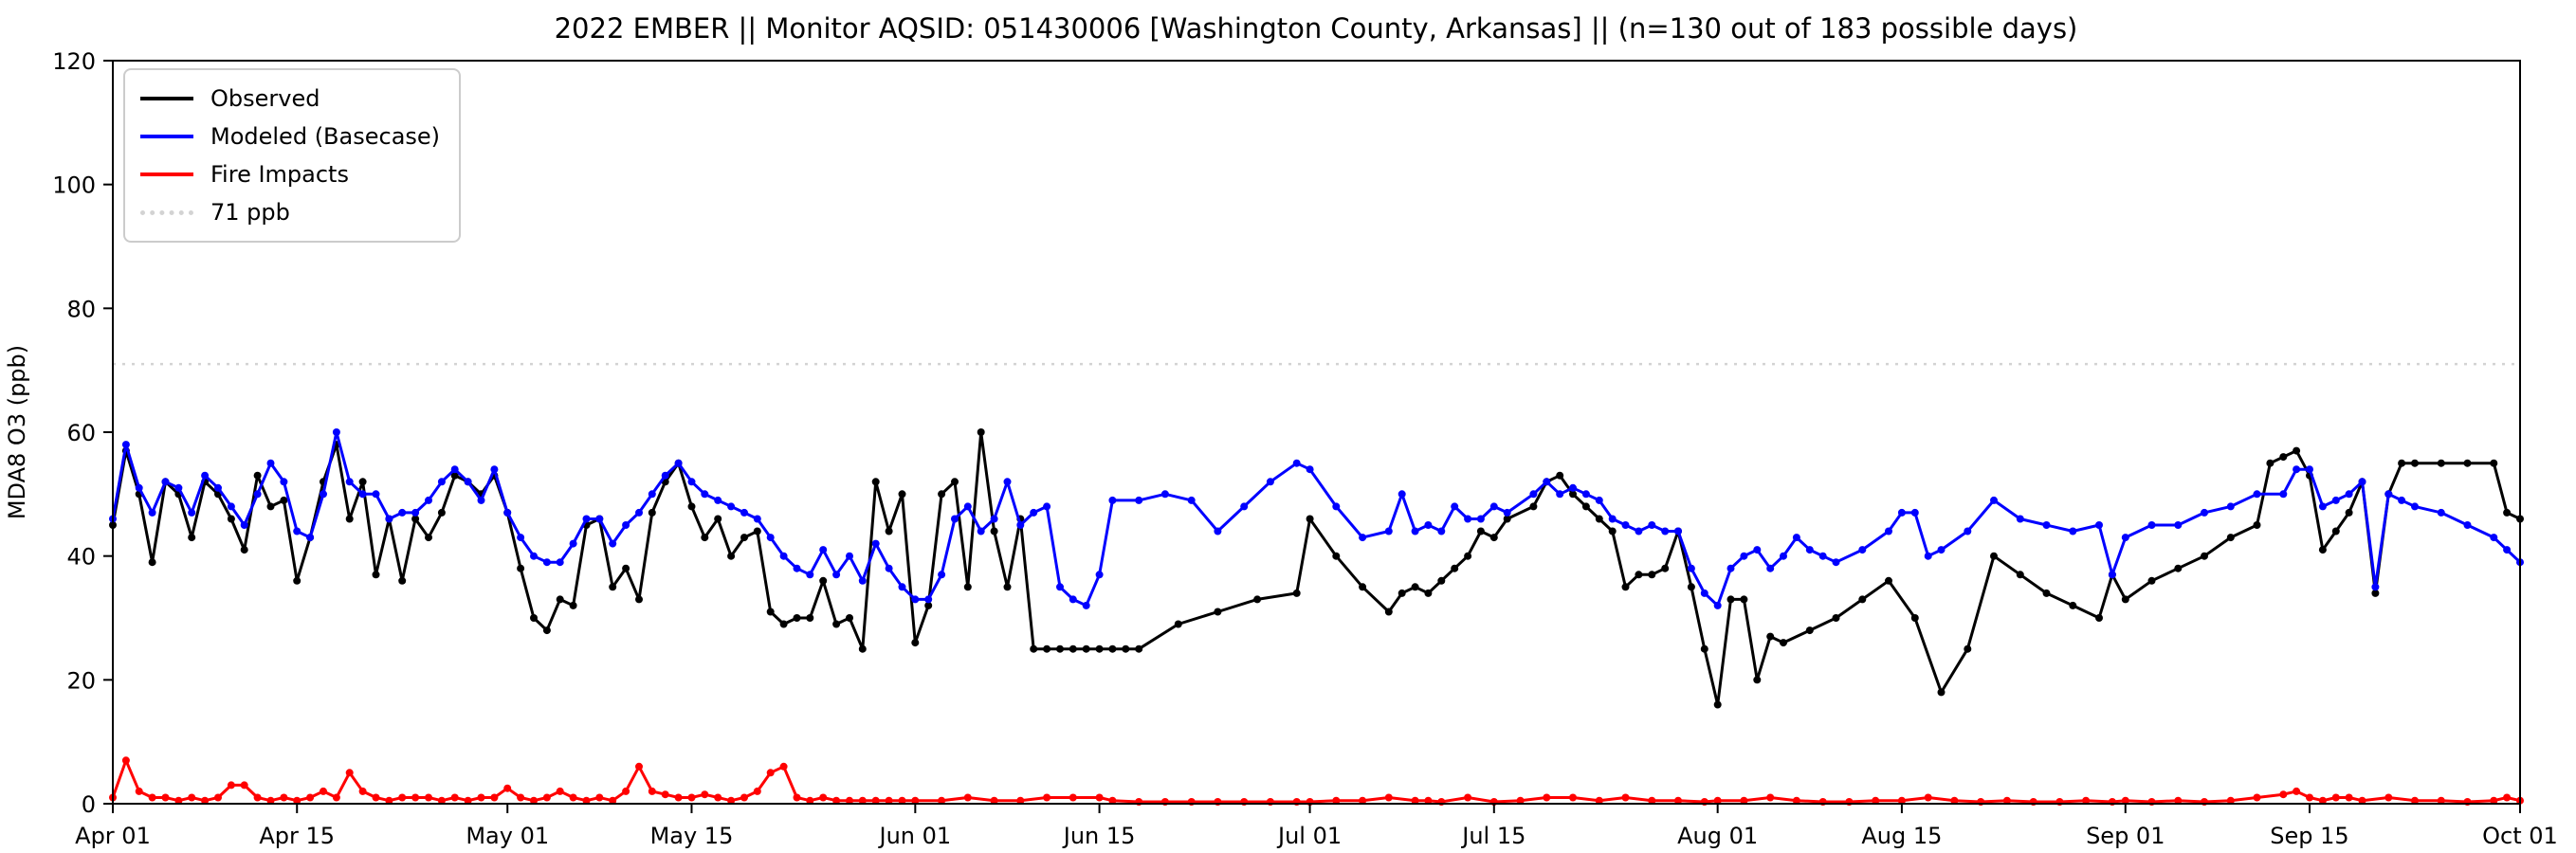  What do you see at coordinates (166, 212) in the screenshot?
I see `legend-swatch-71-ppb` at bounding box center [166, 212].